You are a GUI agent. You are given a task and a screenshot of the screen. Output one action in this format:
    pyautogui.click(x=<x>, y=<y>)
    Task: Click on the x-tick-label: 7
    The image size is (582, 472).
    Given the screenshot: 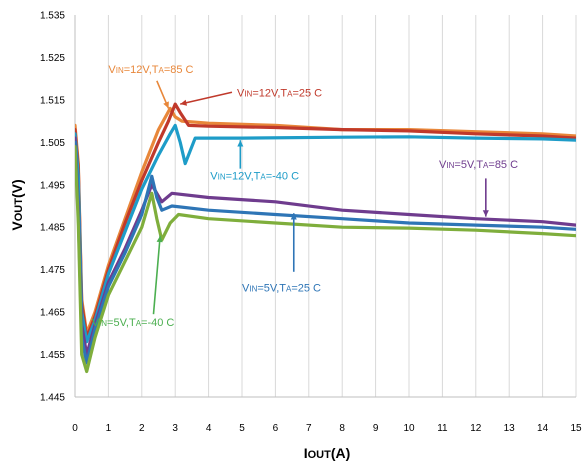 What is the action you would take?
    pyautogui.click(x=309, y=428)
    